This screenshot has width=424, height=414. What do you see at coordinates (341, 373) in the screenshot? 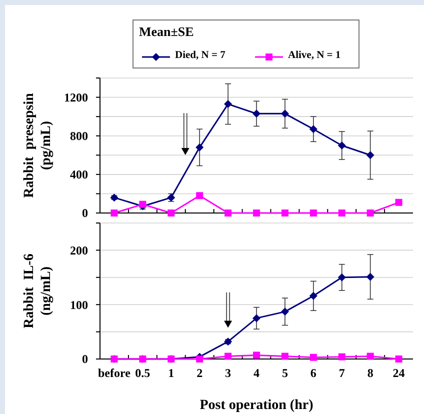
I see `x-tick-label: 7` at bounding box center [341, 373].